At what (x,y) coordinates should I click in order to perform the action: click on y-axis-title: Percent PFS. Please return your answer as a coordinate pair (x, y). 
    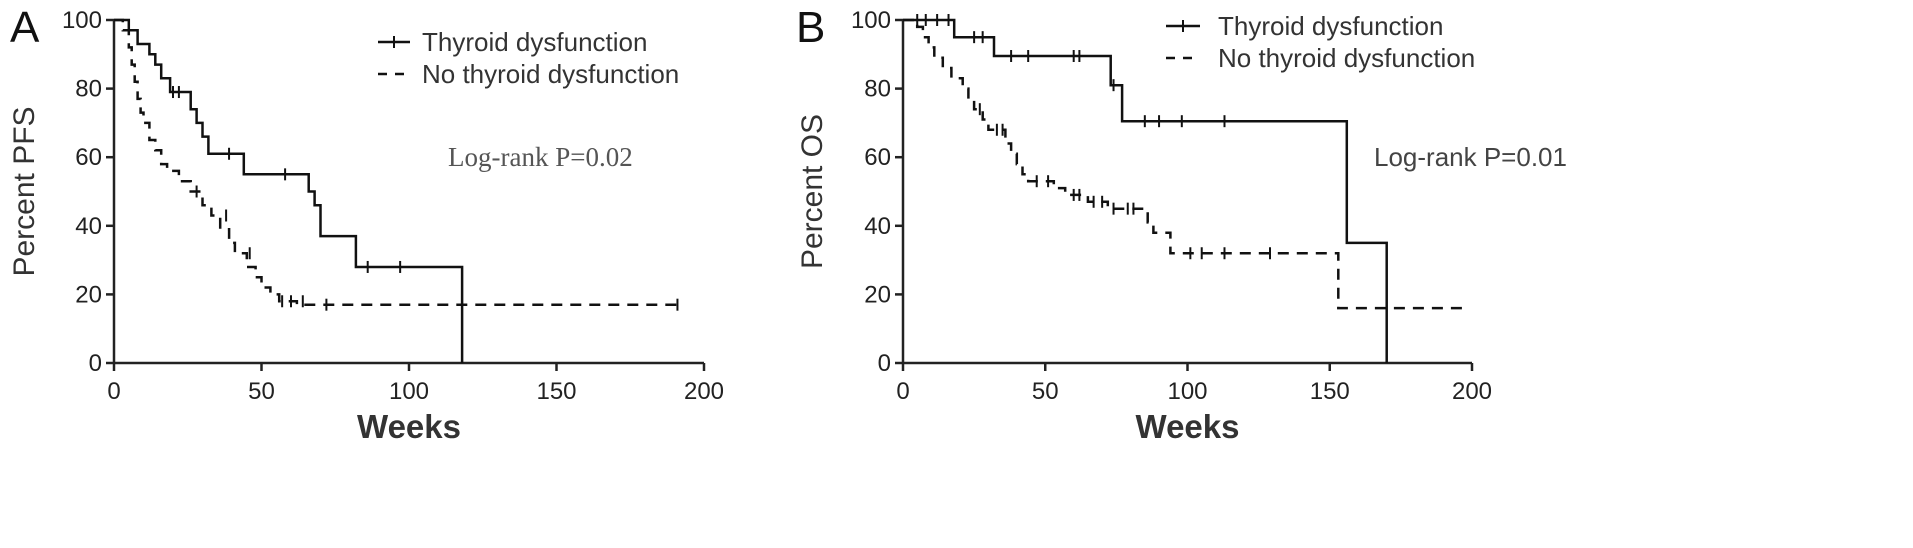
    Looking at the image, I should click on (24, 191).